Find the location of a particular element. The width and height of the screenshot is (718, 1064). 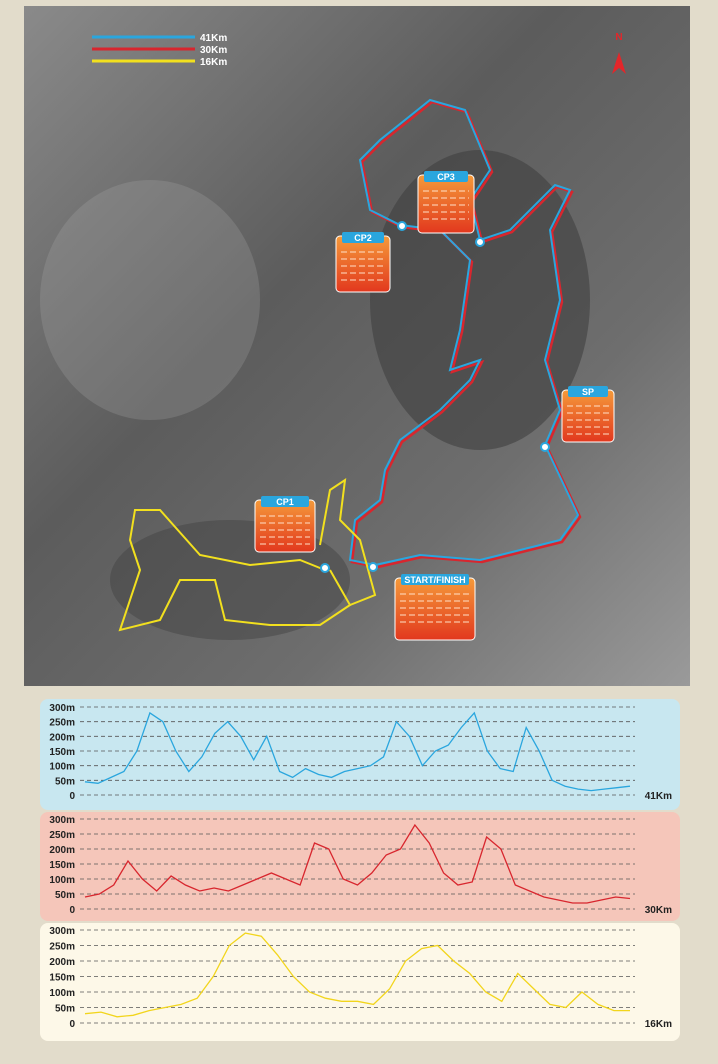

north-arrow is located at coordinates (619, 63).